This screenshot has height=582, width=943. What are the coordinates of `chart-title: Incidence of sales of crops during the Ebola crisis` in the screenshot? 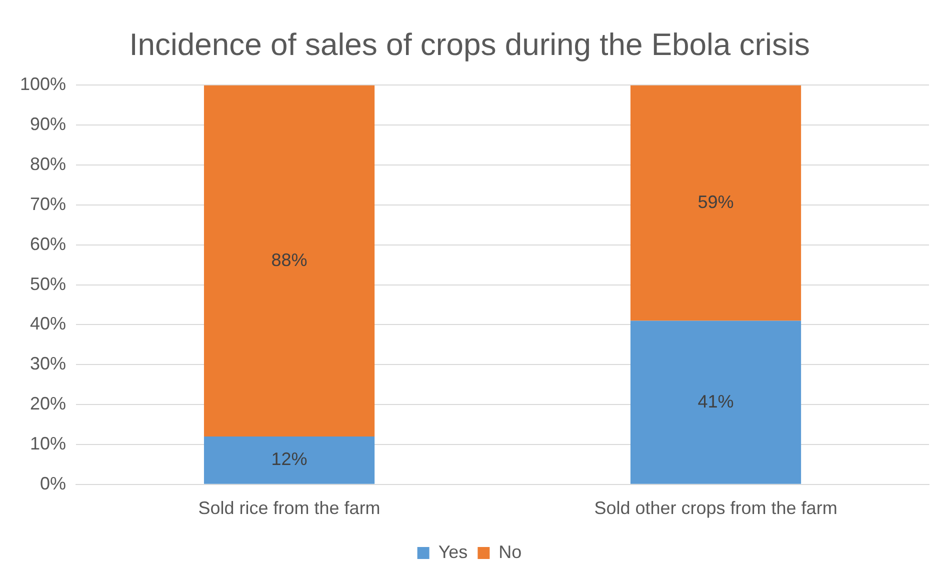 It's located at (469, 44).